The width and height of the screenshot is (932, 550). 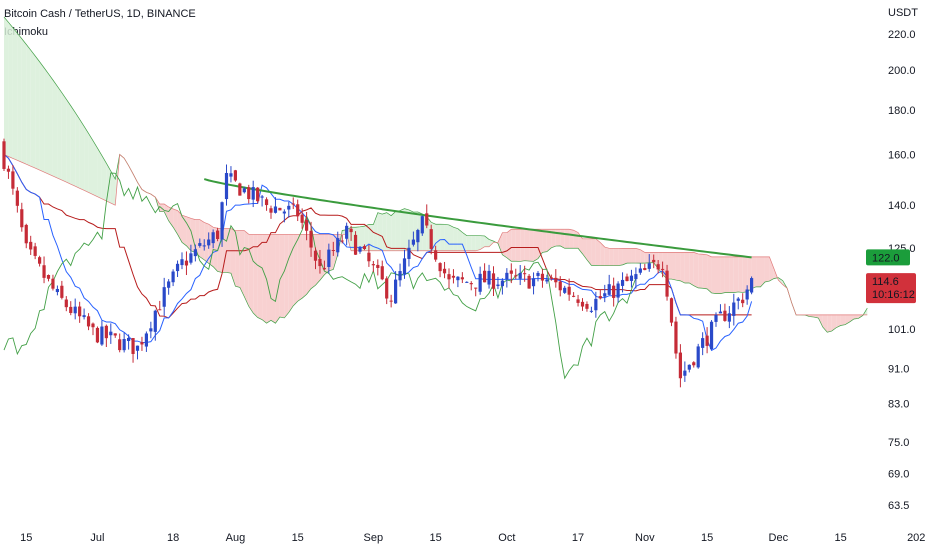 I want to click on price-tick-label: 75.0, so click(x=898, y=443).